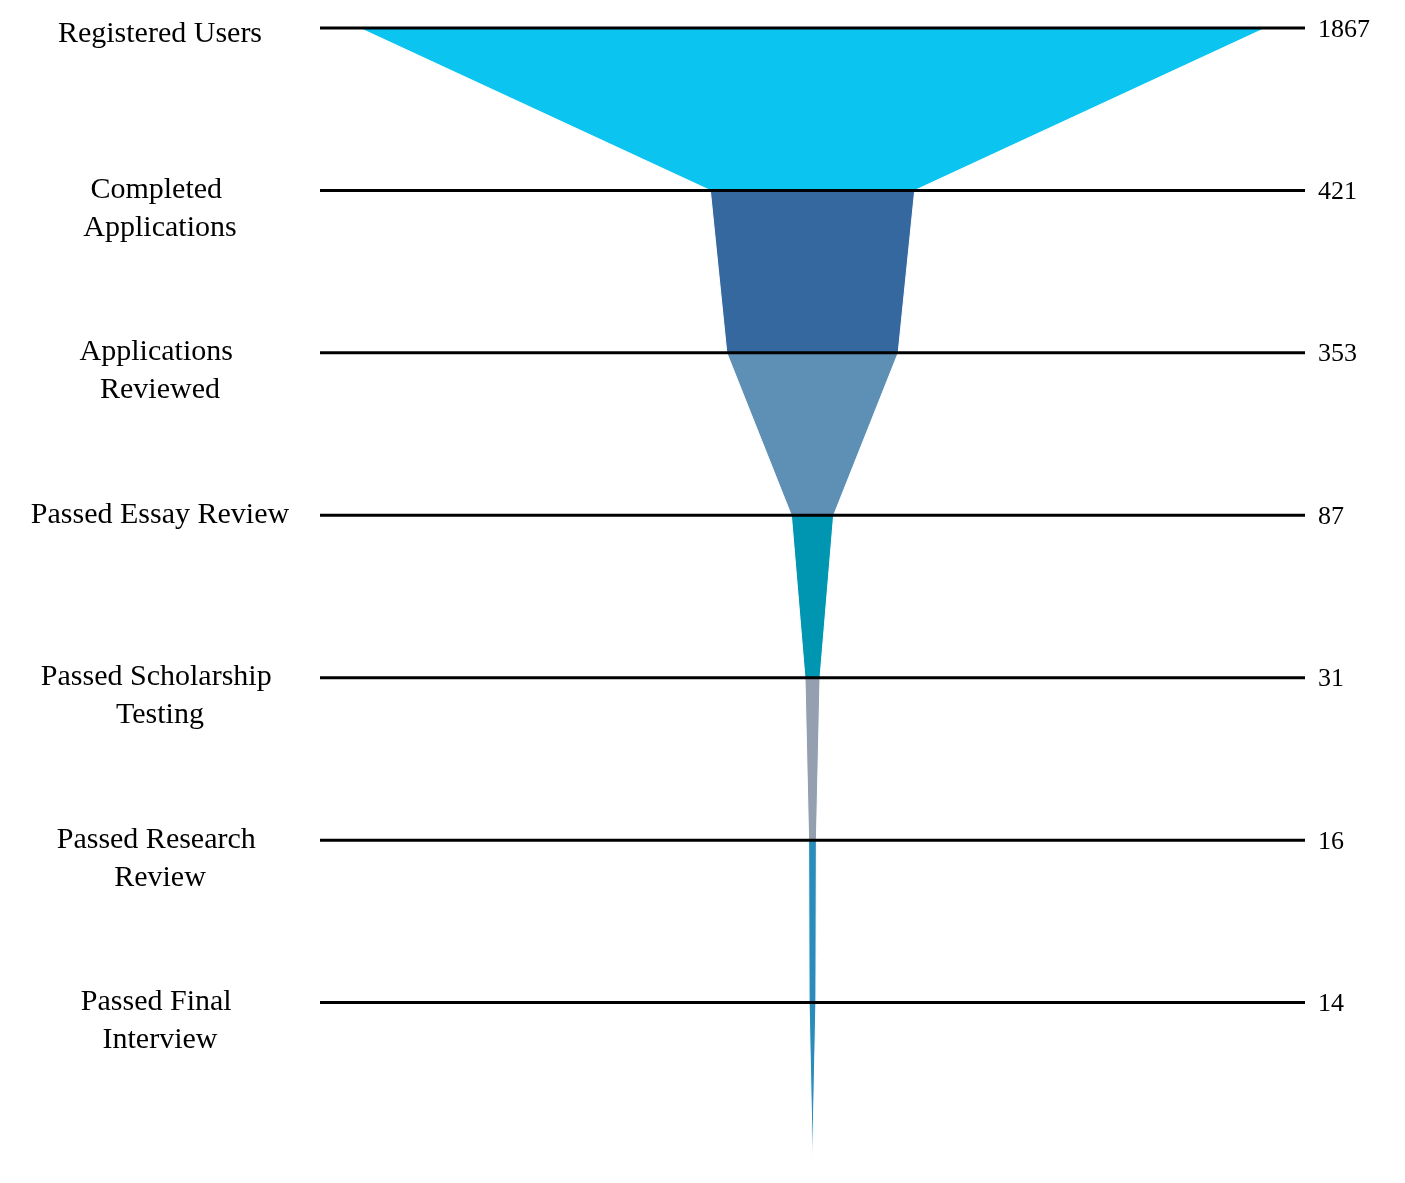  Describe the element at coordinates (1331, 1003) in the screenshot. I see `data-label: 14` at that location.